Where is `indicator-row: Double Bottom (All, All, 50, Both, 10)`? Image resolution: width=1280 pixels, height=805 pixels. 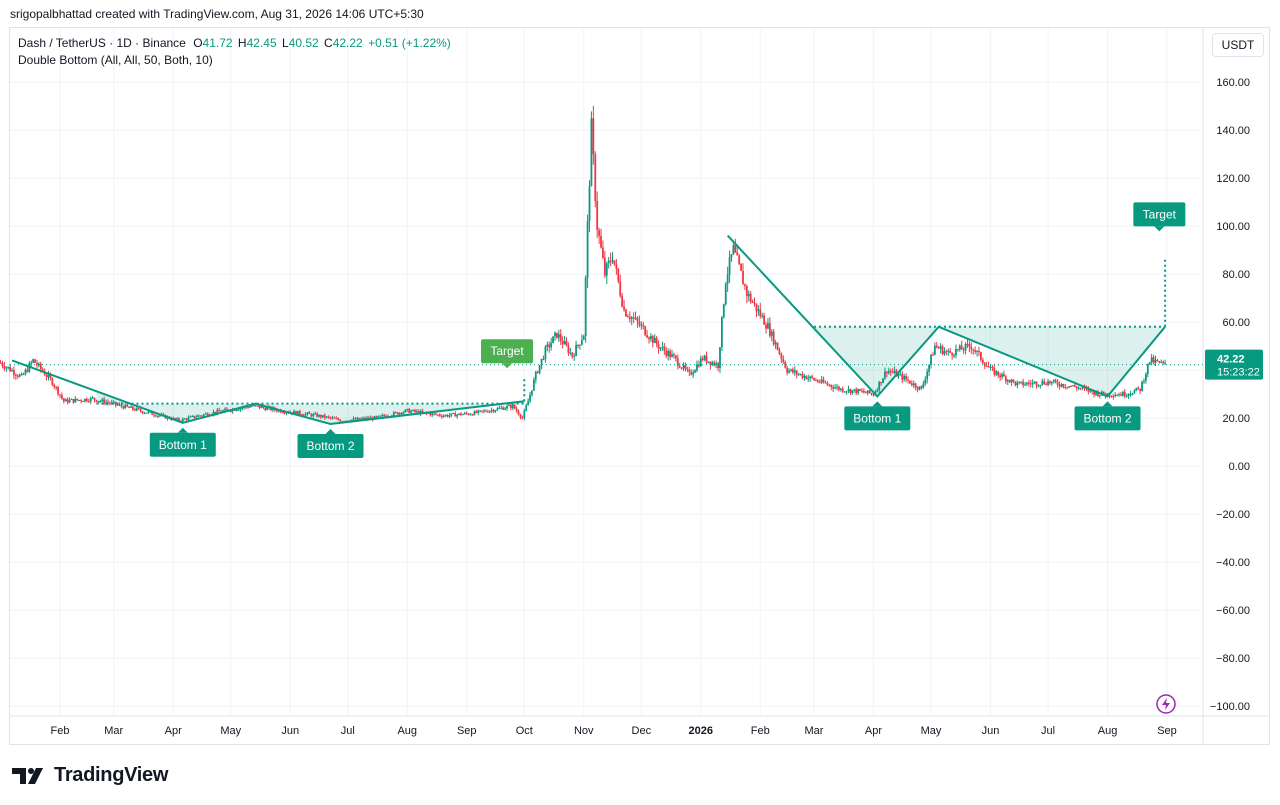
indicator-row: Double Bottom (All, All, 50, Both, 10) is located at coordinates (234, 60).